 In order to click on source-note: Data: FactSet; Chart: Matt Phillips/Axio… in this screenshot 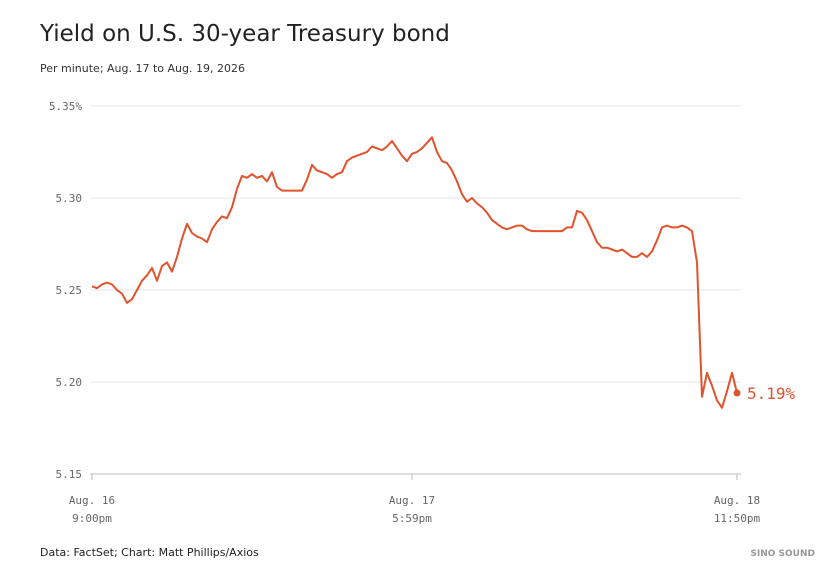, I will do `click(149, 552)`.